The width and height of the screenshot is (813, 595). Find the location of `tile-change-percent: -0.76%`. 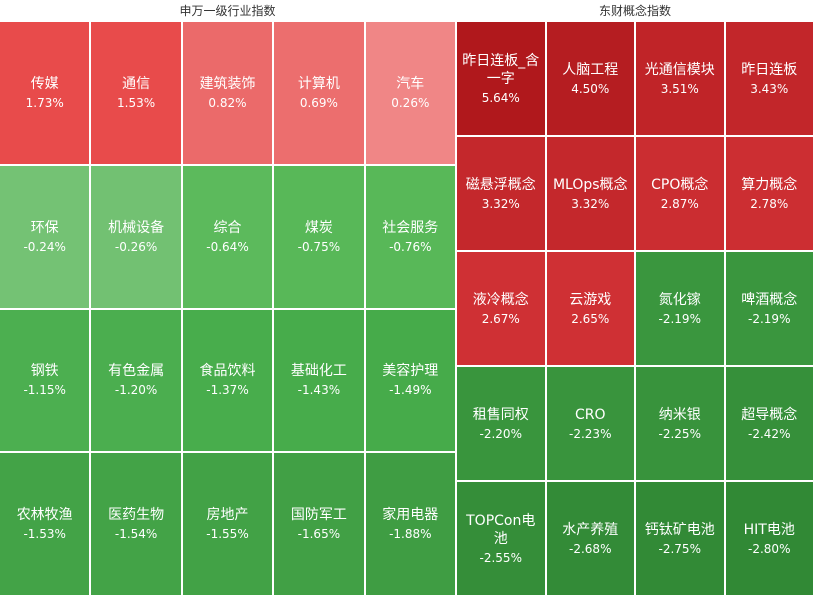

tile-change-percent: -0.76% is located at coordinates (410, 246).